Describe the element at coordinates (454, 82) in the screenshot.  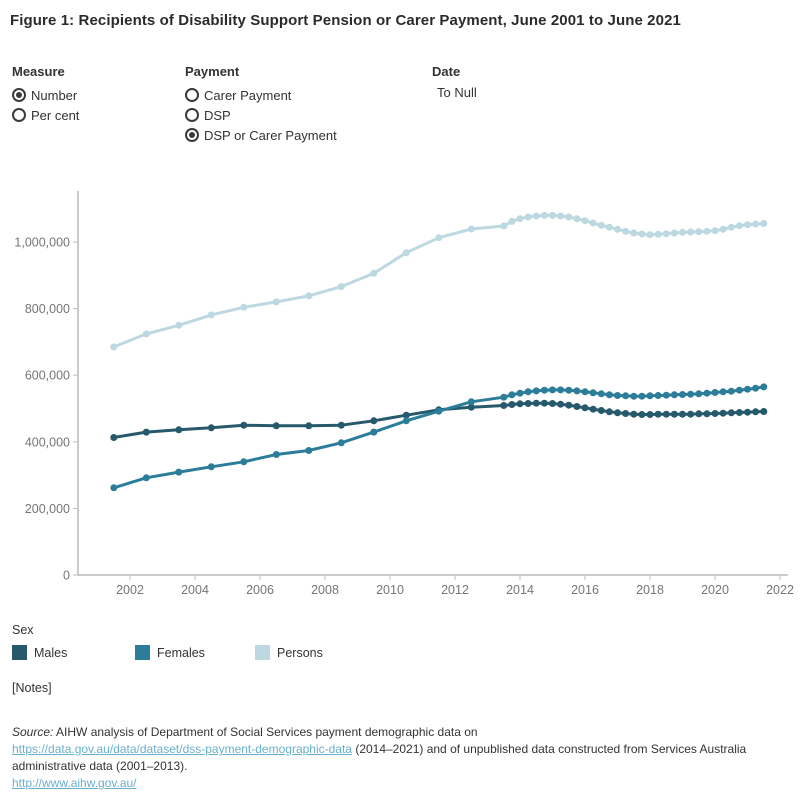
I see `date-filter: Date To Null` at that location.